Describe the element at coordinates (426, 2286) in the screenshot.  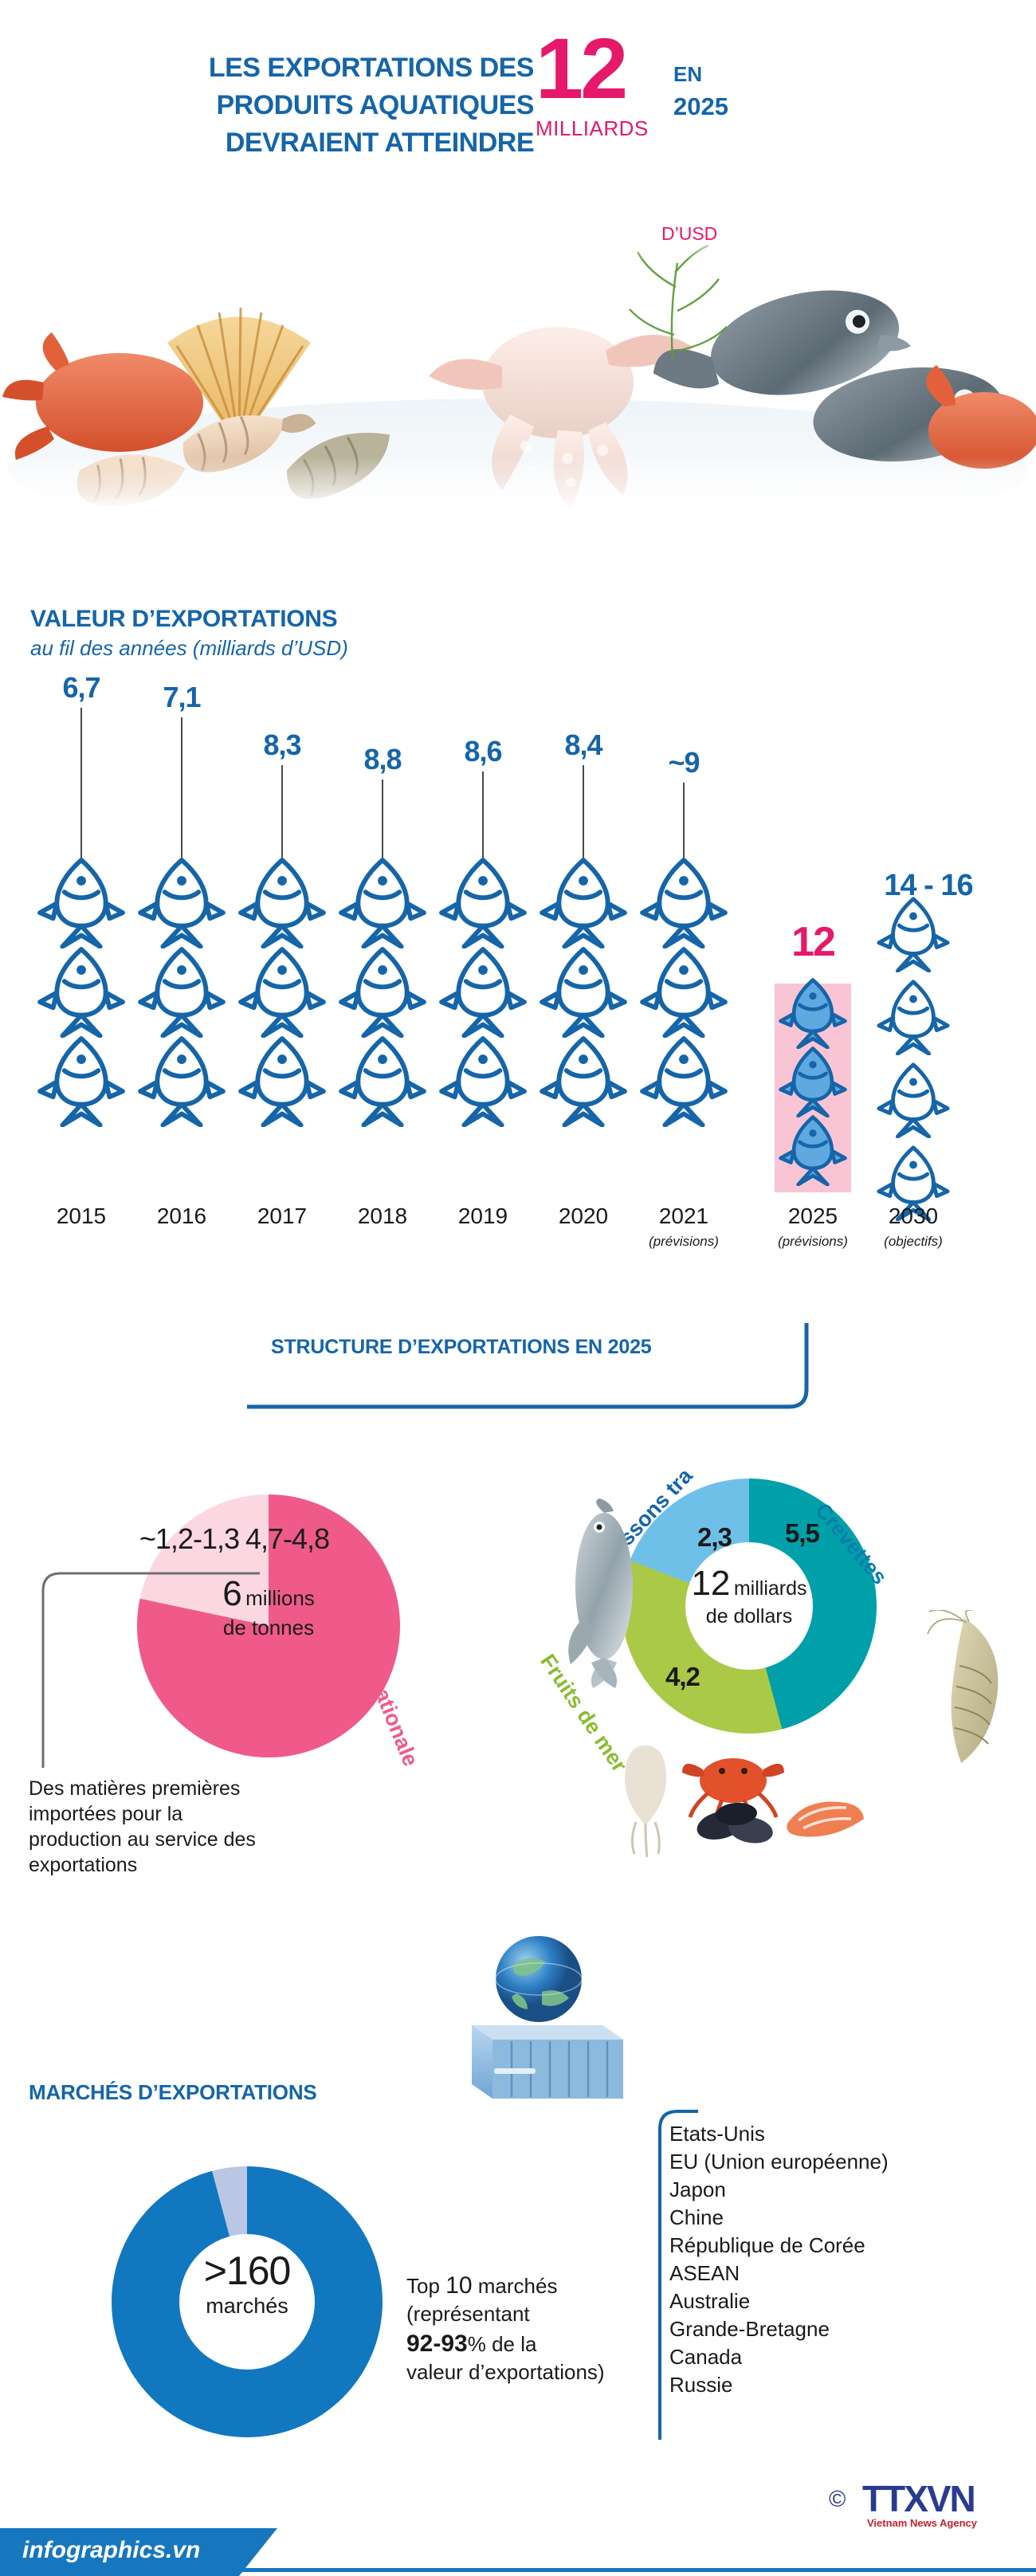
I see `top10-prefix: Top` at that location.